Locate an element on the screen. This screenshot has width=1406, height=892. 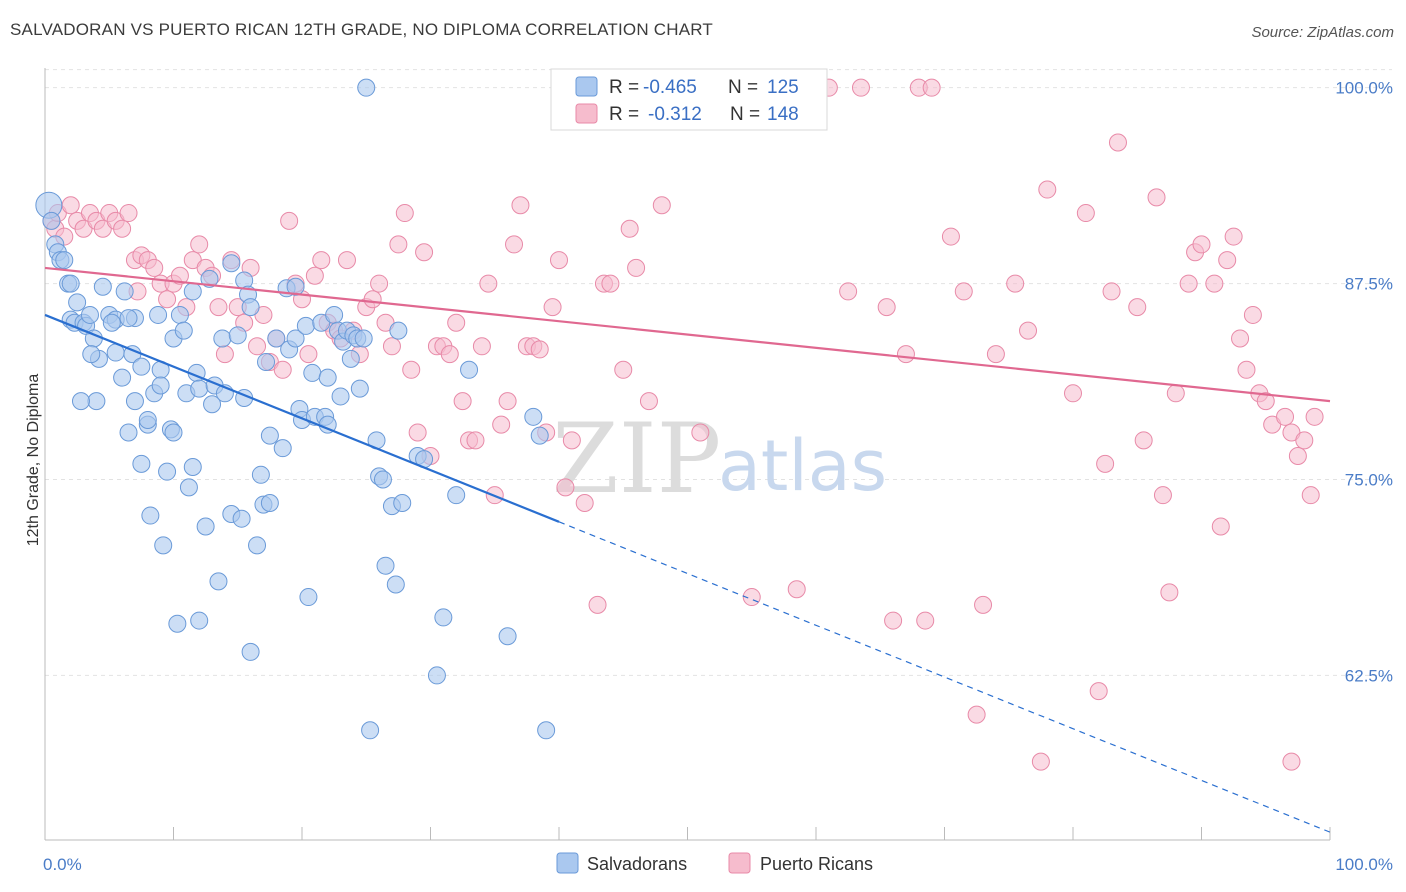
trend-line-salvadorans is located at coordinates (302, 418).